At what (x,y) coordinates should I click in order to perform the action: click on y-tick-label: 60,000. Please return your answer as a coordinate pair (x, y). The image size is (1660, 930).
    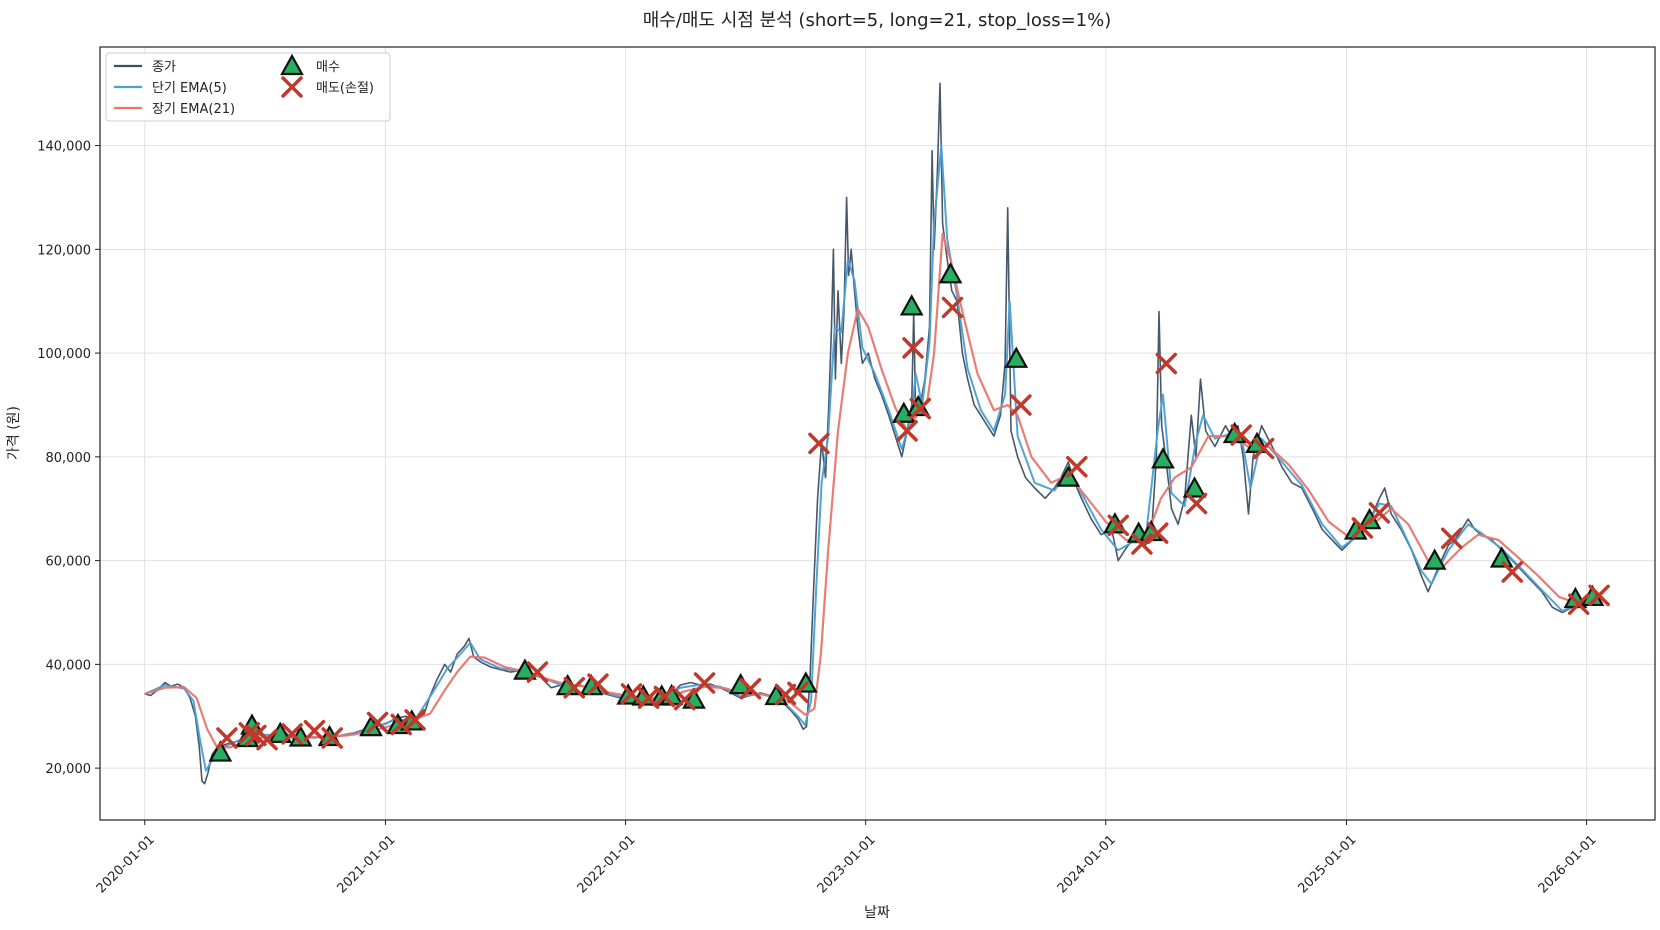
    Looking at the image, I should click on (69, 562).